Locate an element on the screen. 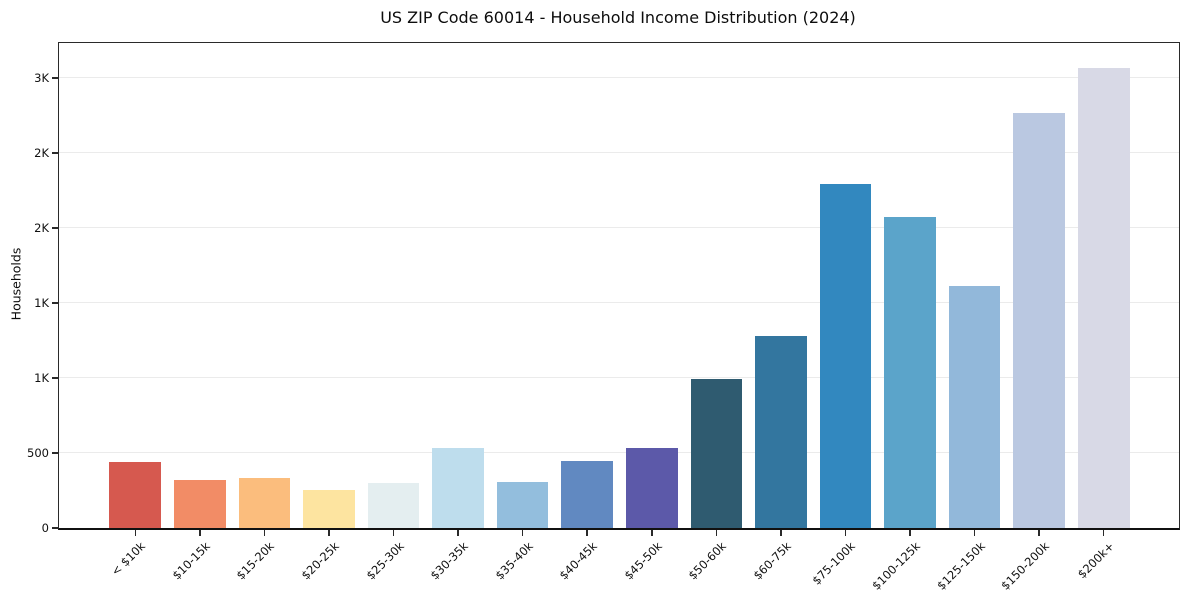 The height and width of the screenshot is (590, 1189). y-tick-label: 500 is located at coordinates (38, 452).